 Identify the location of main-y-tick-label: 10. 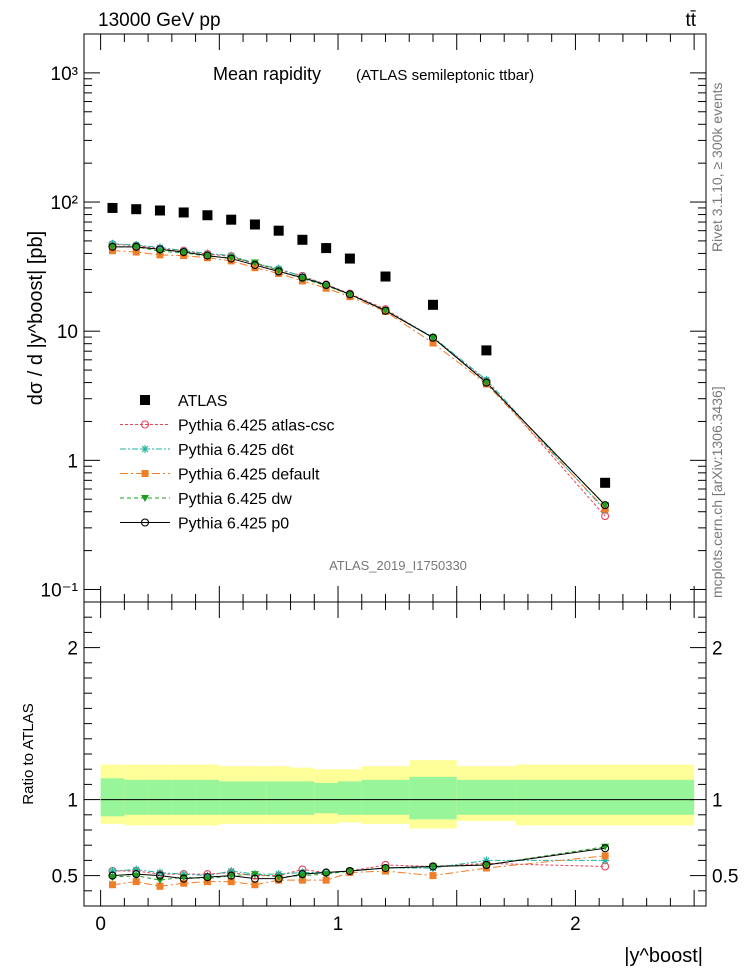
(67, 332).